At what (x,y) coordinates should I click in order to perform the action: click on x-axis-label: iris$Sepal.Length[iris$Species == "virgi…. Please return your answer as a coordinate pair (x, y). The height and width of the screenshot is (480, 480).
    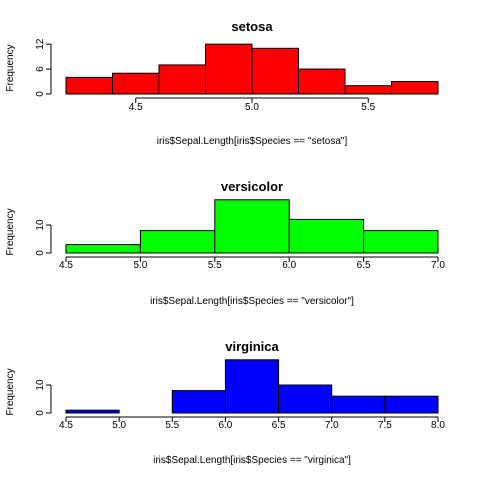
    Looking at the image, I should click on (252, 460).